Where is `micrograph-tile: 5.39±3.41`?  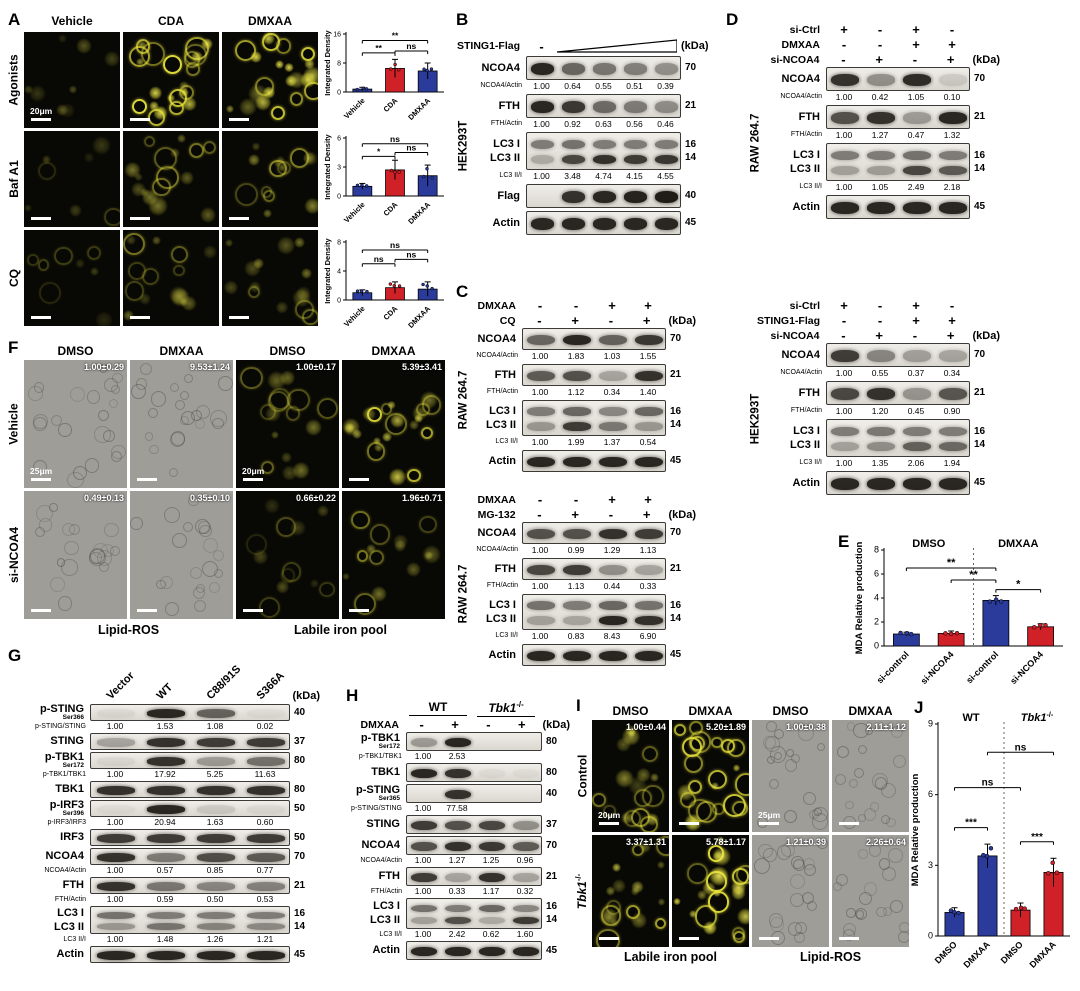 micrograph-tile: 5.39±3.41 is located at coordinates (393, 424).